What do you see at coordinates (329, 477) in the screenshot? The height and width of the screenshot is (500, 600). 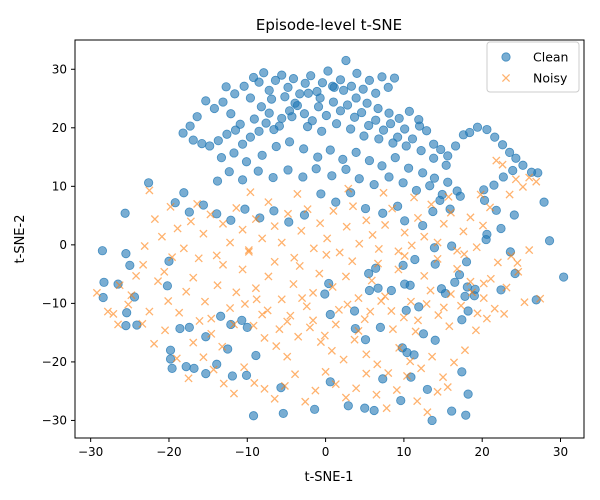 I see `x-axis-label: t-SNE-1` at bounding box center [329, 477].